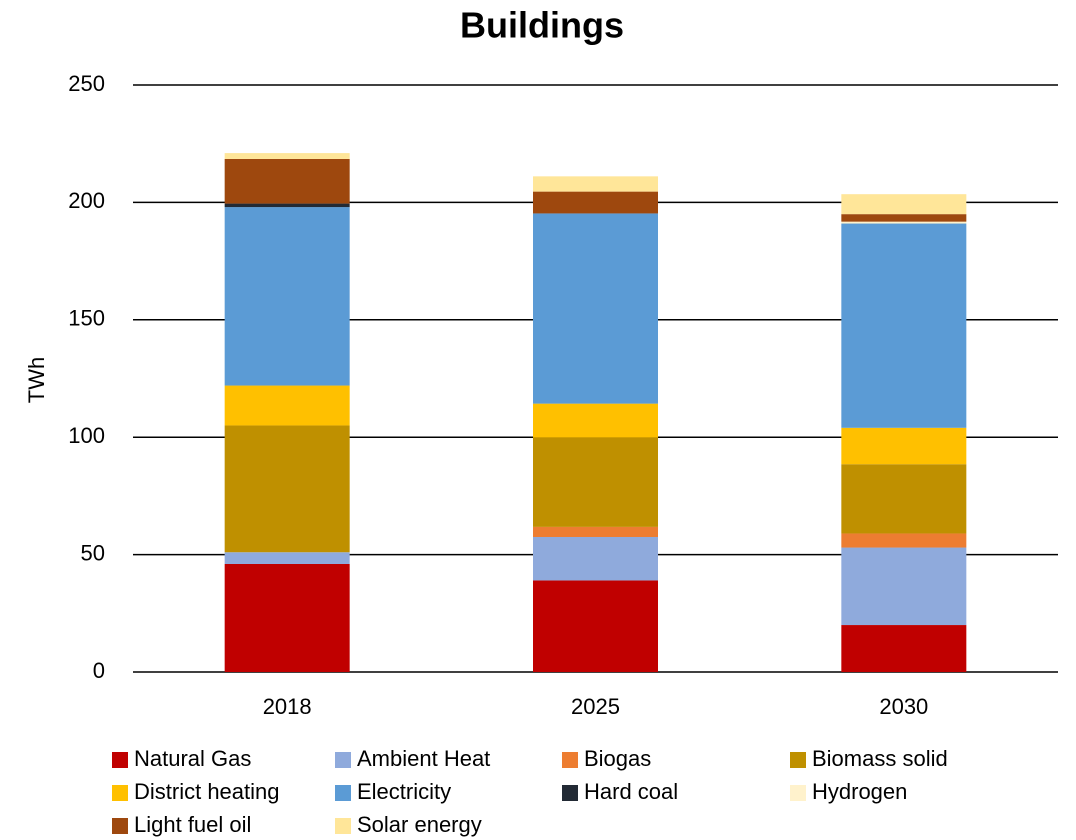 The width and height of the screenshot is (1076, 840). Describe the element at coordinates (99, 670) in the screenshot. I see `y-tick-label: 0` at that location.